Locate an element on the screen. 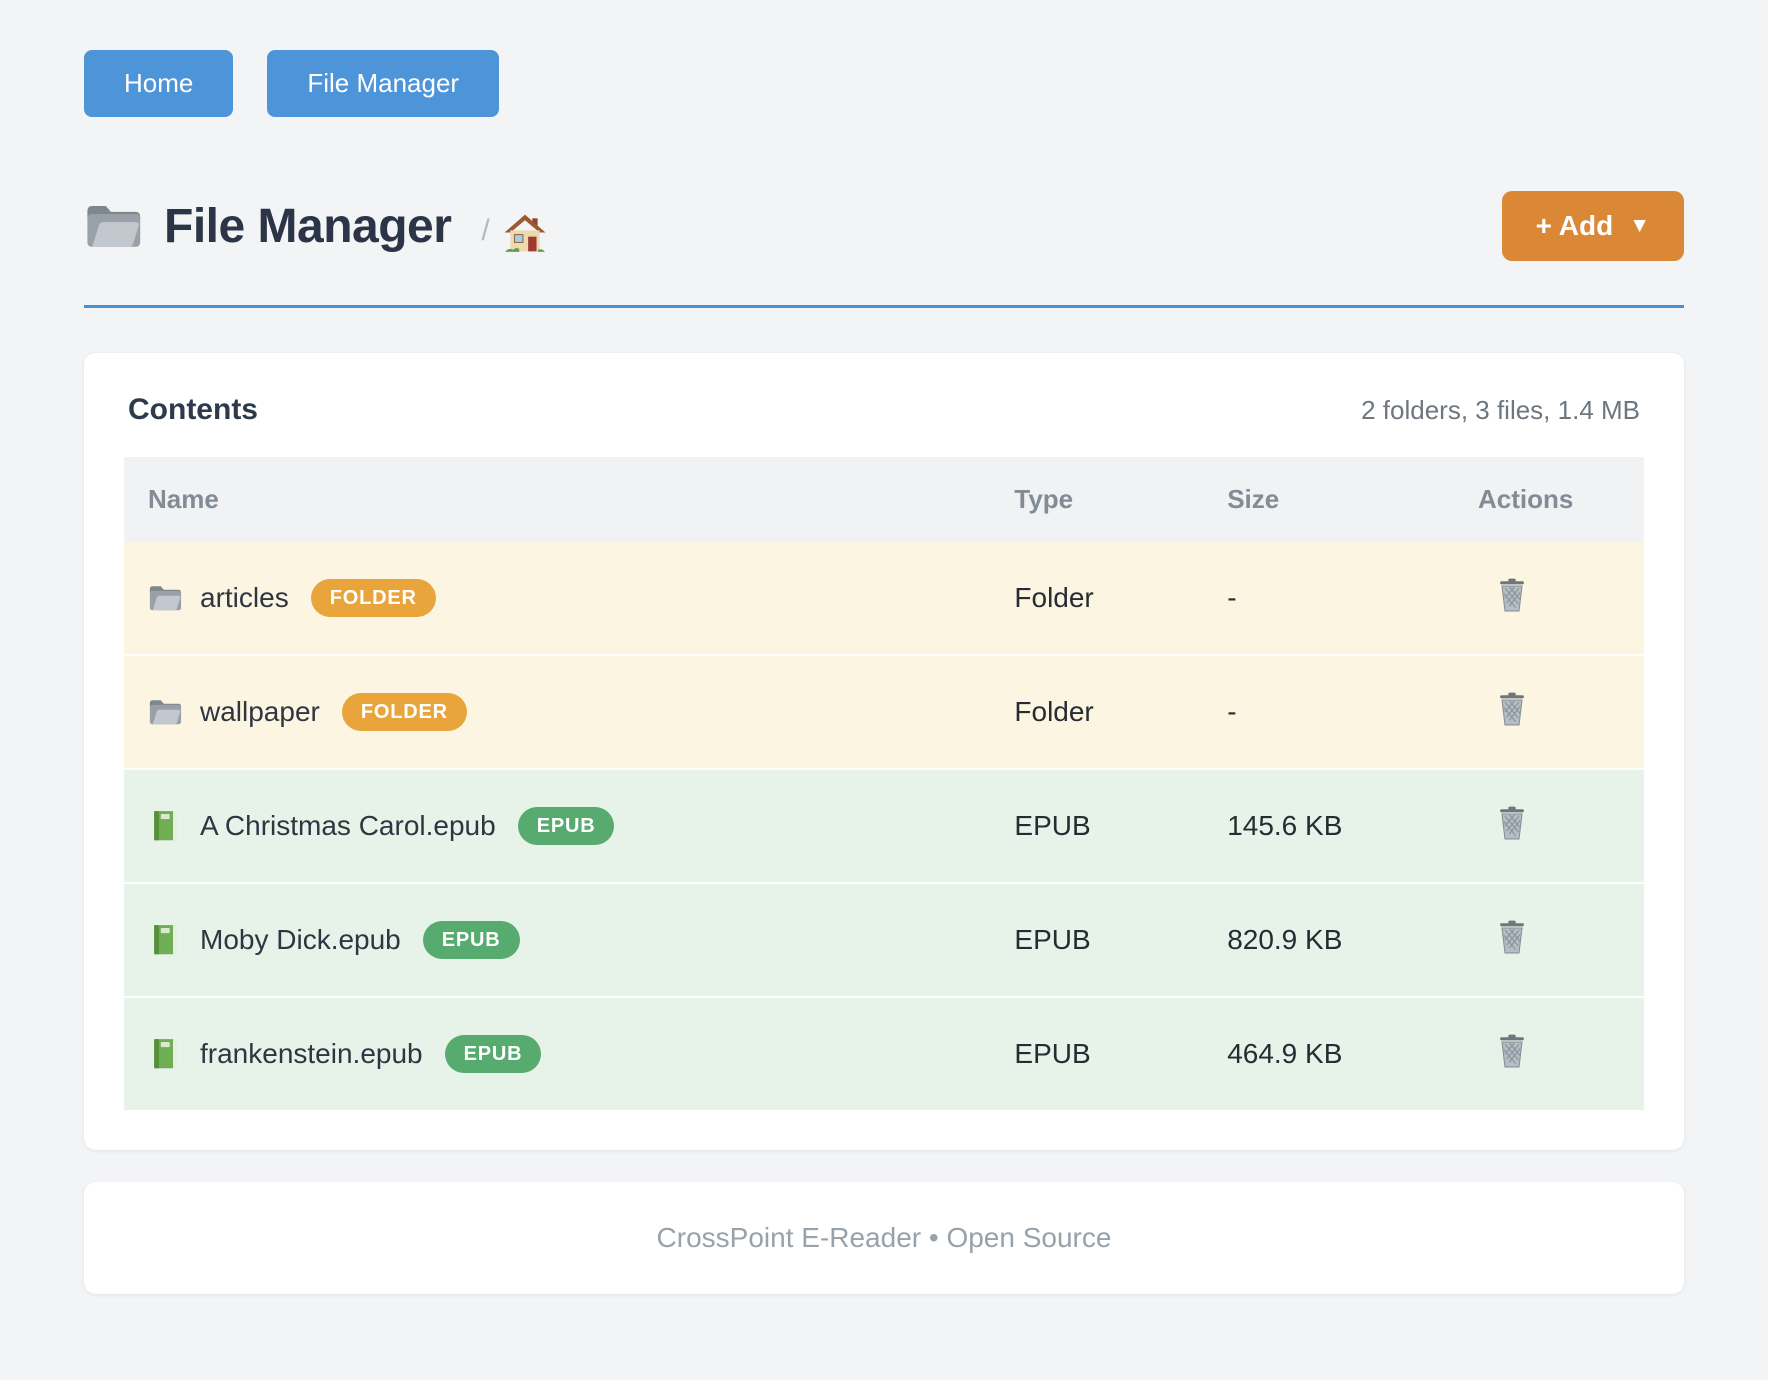 This screenshot has width=1768, height=1380. footer-text: CrossPoint E-Reader • Open Source is located at coordinates (884, 1237).